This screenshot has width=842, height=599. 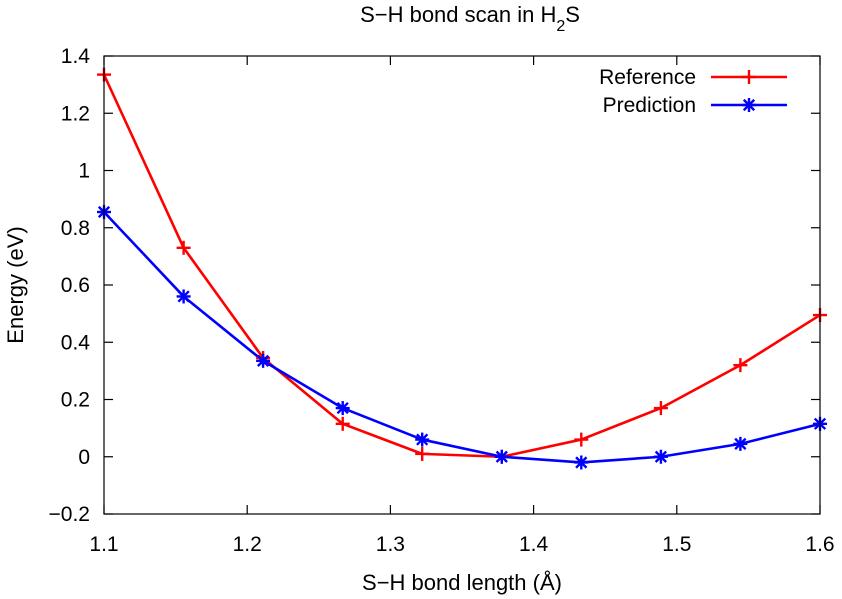 What do you see at coordinates (693, 91) in the screenshot?
I see `legend: Reference Prediction` at bounding box center [693, 91].